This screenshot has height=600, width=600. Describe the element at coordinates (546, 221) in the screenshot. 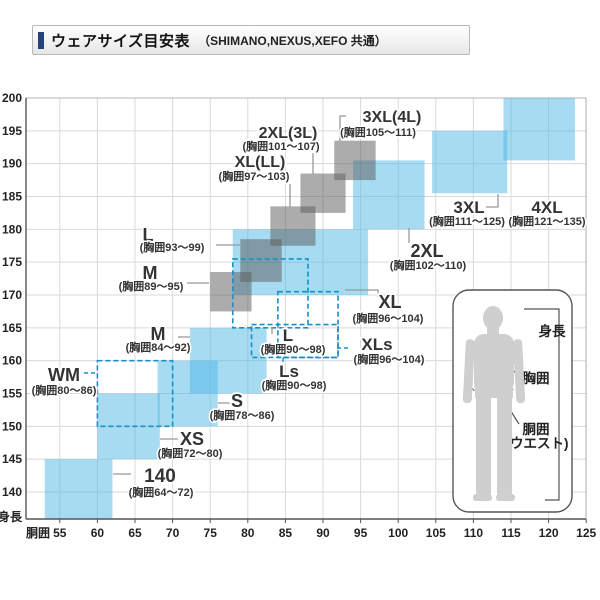

I see `label-chest-4xl-blue: (胸囲121～135)` at that location.